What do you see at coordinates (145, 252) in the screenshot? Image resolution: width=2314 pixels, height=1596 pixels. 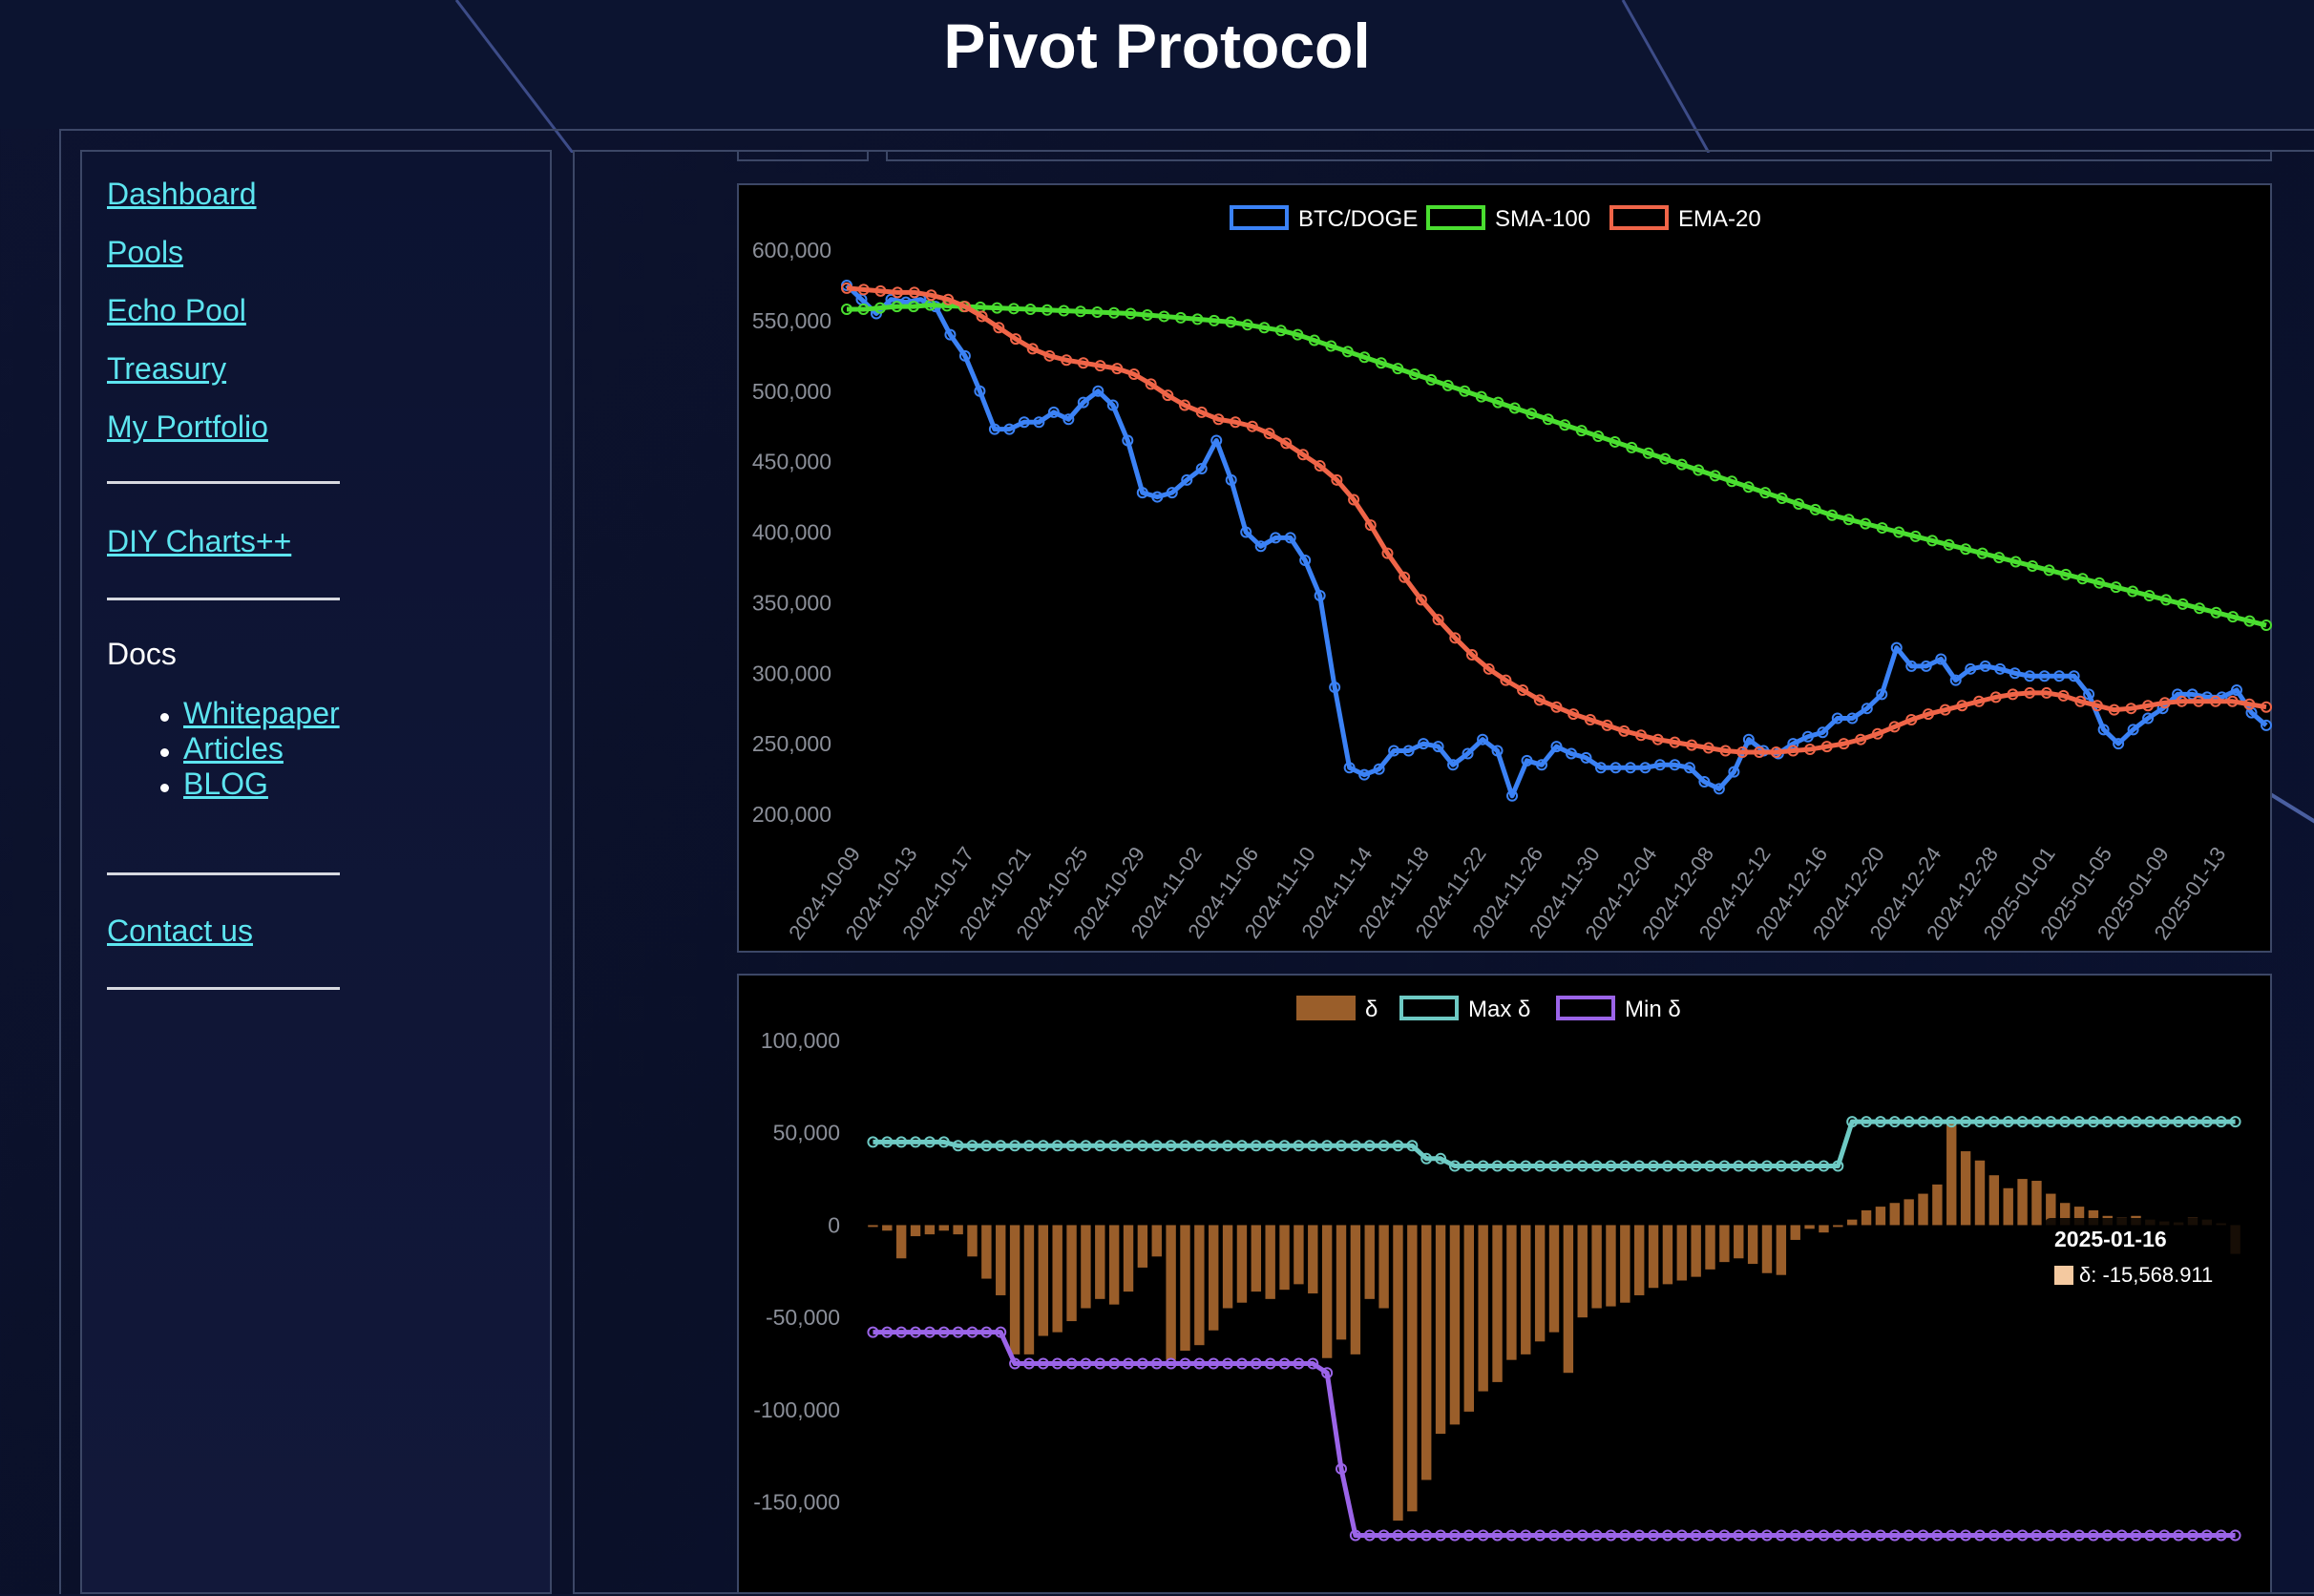 I see `nav-link-pools: Pools` at bounding box center [145, 252].